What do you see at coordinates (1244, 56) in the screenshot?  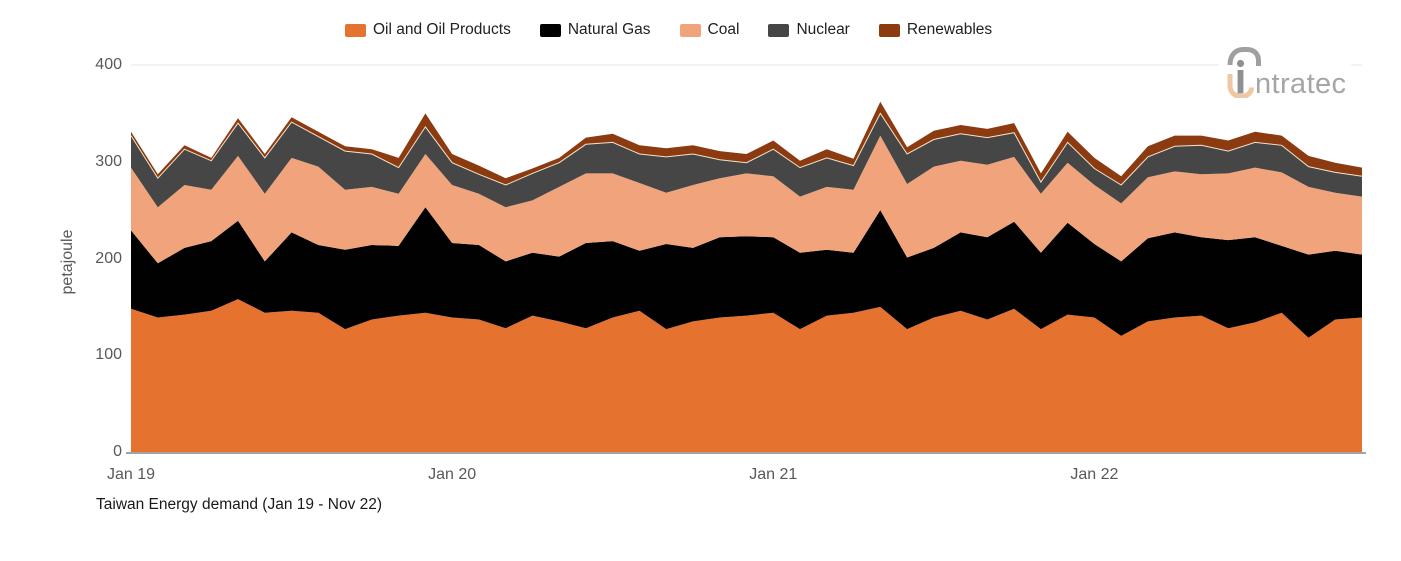 I see `logo-top-arc` at bounding box center [1244, 56].